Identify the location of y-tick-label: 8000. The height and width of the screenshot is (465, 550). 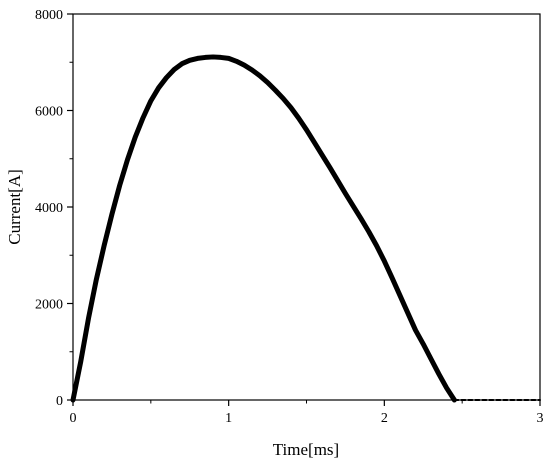
(49, 15).